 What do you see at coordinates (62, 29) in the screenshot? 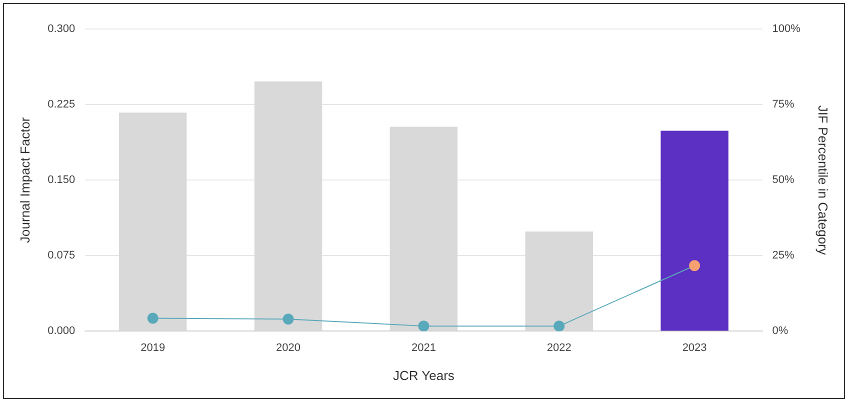
I see `y-tick-label: 0.300` at bounding box center [62, 29].